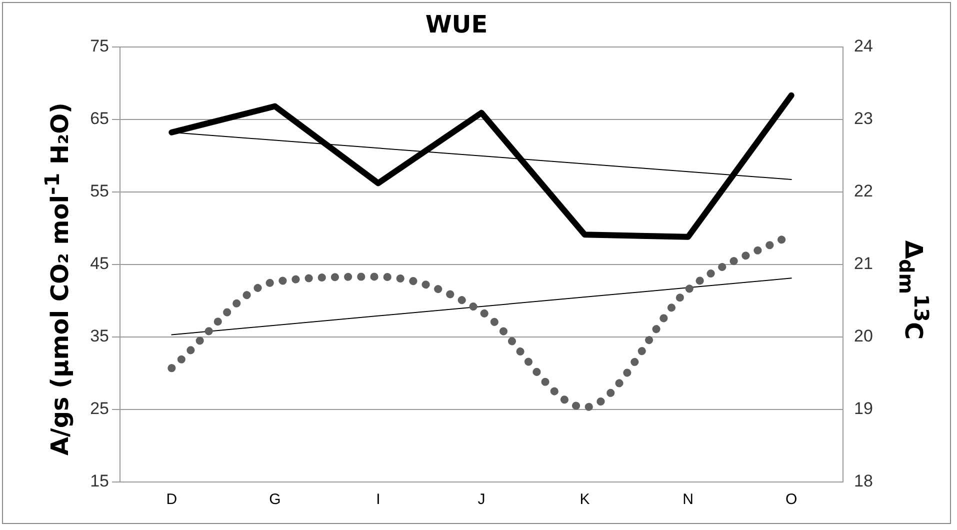 Image resolution: width=957 pixels, height=530 pixels. I want to click on y-tick-label: 35, so click(99, 336).